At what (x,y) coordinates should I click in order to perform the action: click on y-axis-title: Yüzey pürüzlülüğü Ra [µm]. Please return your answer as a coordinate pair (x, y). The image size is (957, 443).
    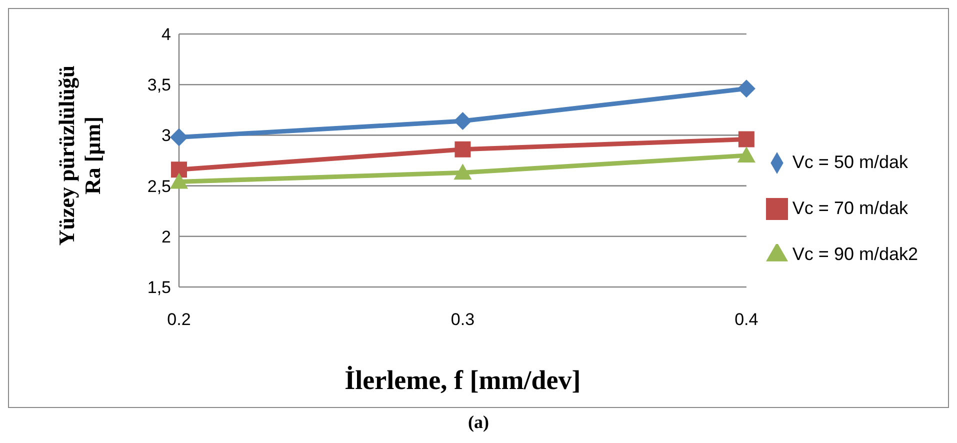
    Looking at the image, I should click on (79, 155).